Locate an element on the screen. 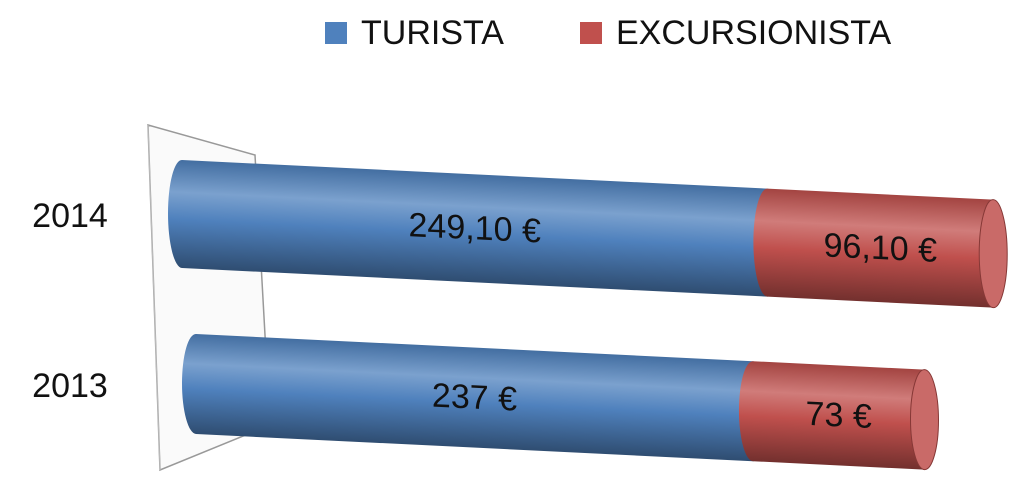  data-label: 249,10 € is located at coordinates (475, 228).